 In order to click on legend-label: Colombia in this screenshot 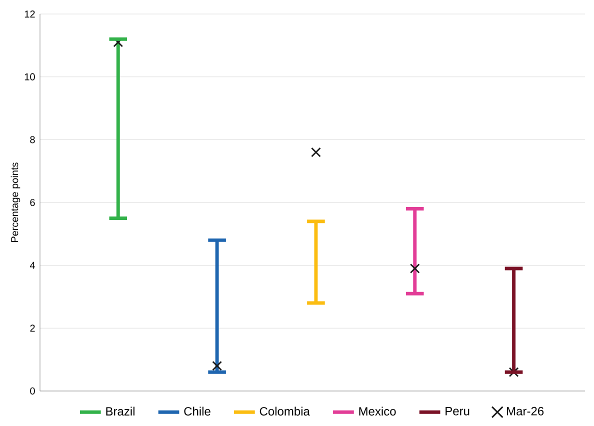, I will do `click(285, 411)`.